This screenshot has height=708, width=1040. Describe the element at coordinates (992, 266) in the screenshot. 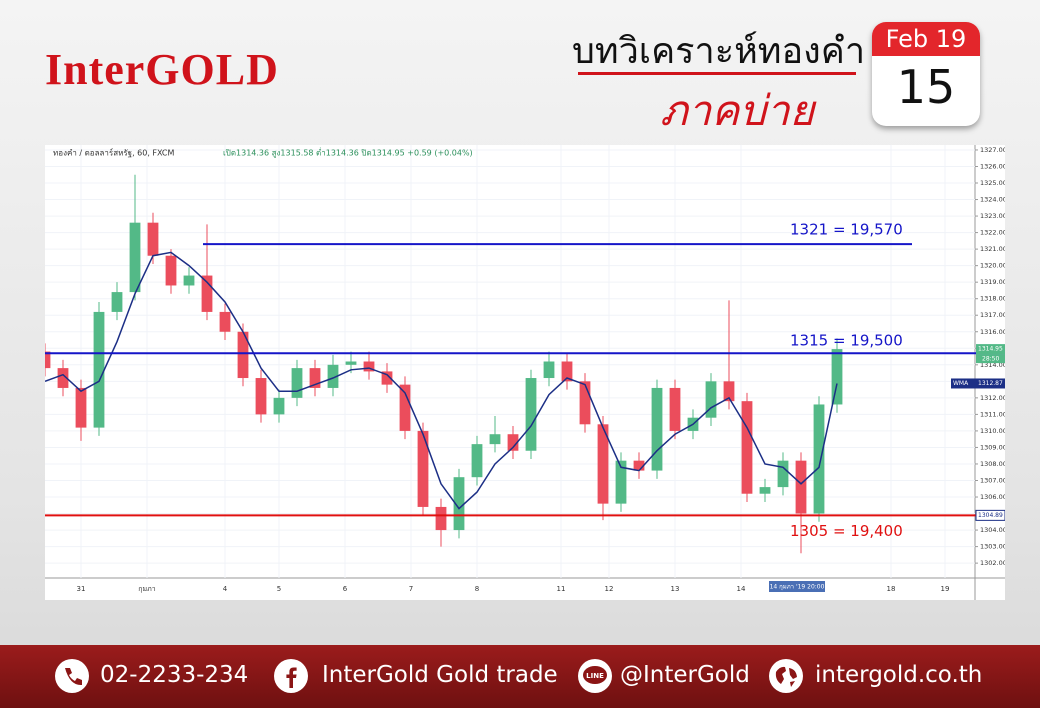

I see `y-tick-label: 1320.00` at that location.